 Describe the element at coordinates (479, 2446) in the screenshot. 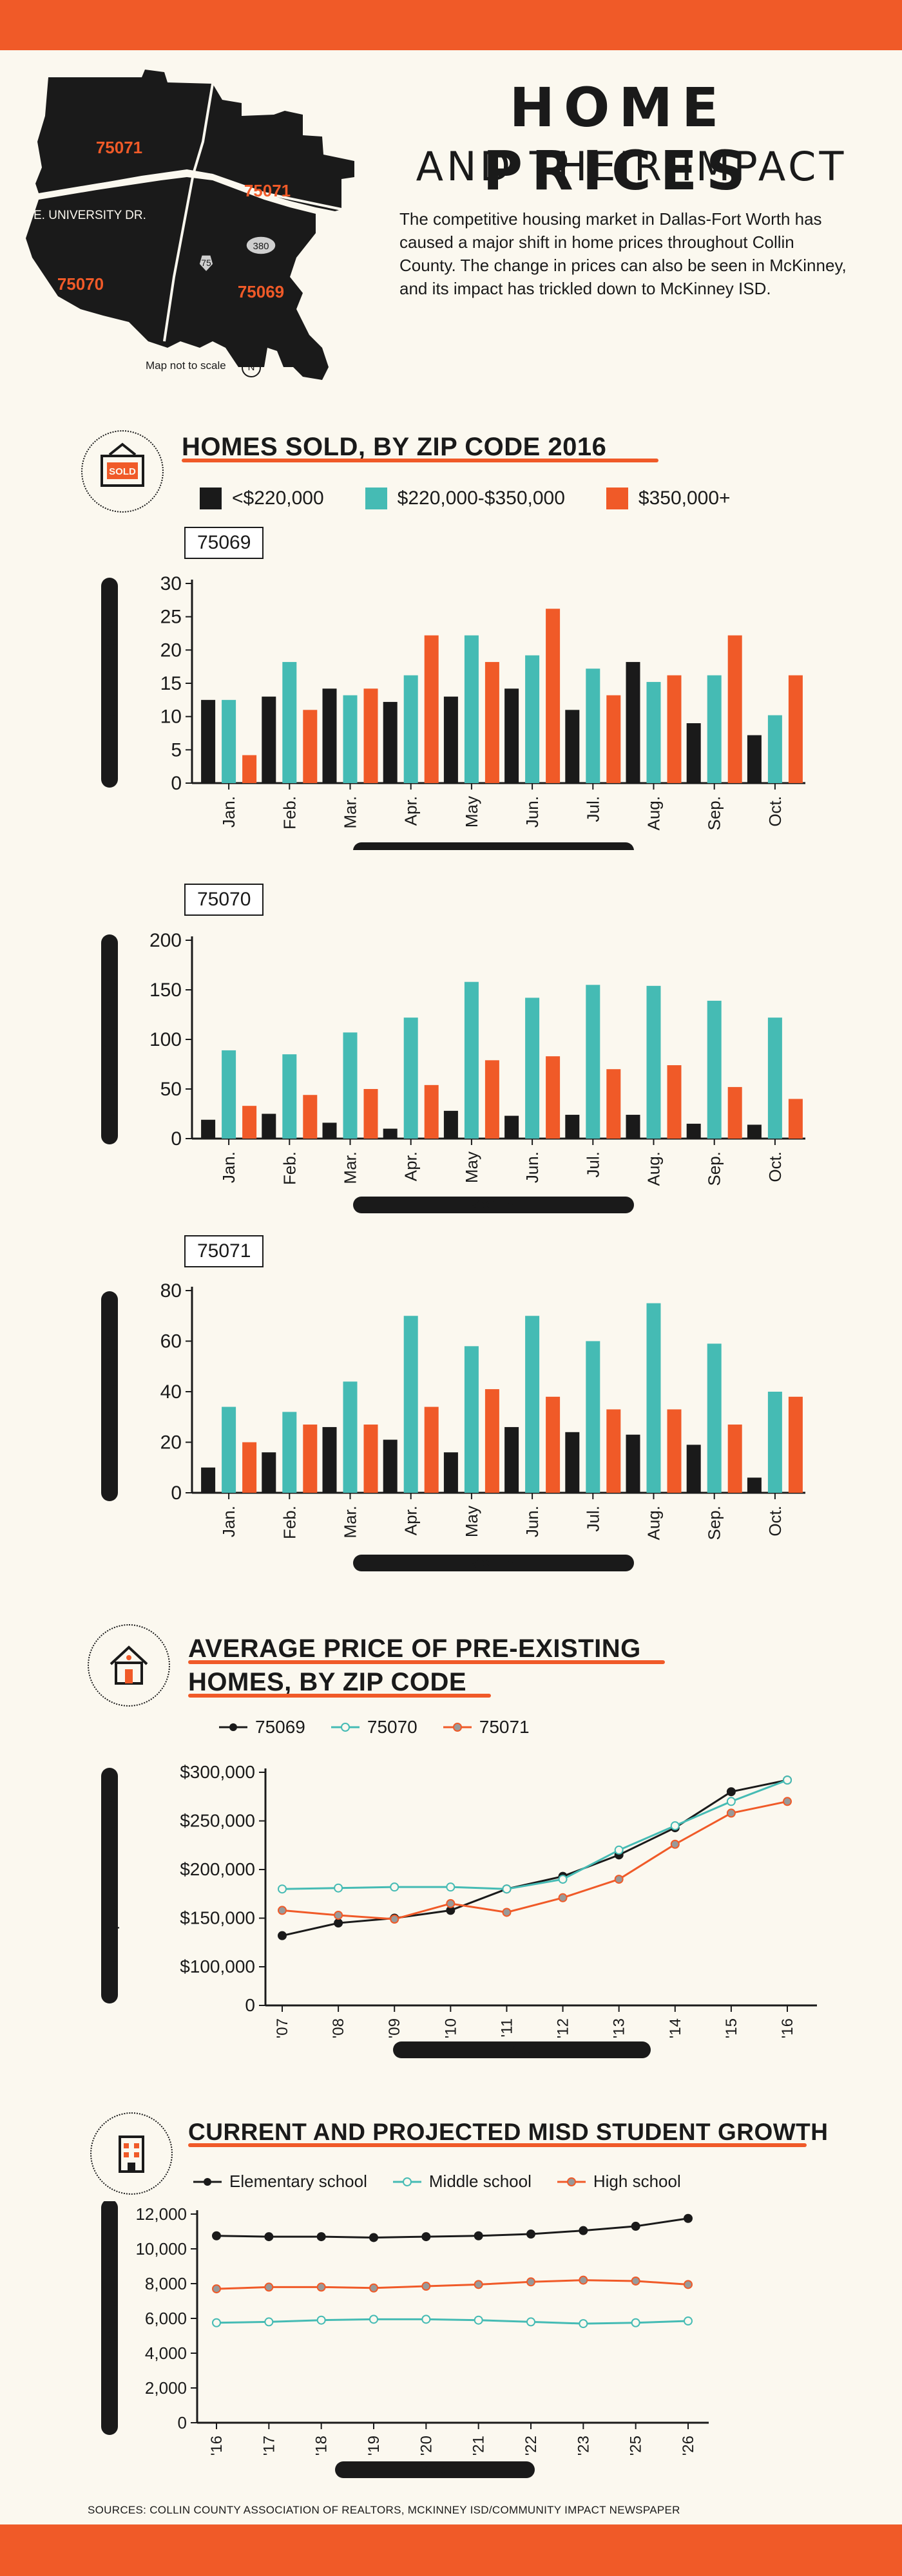

I see `x-tick-label: '21` at that location.